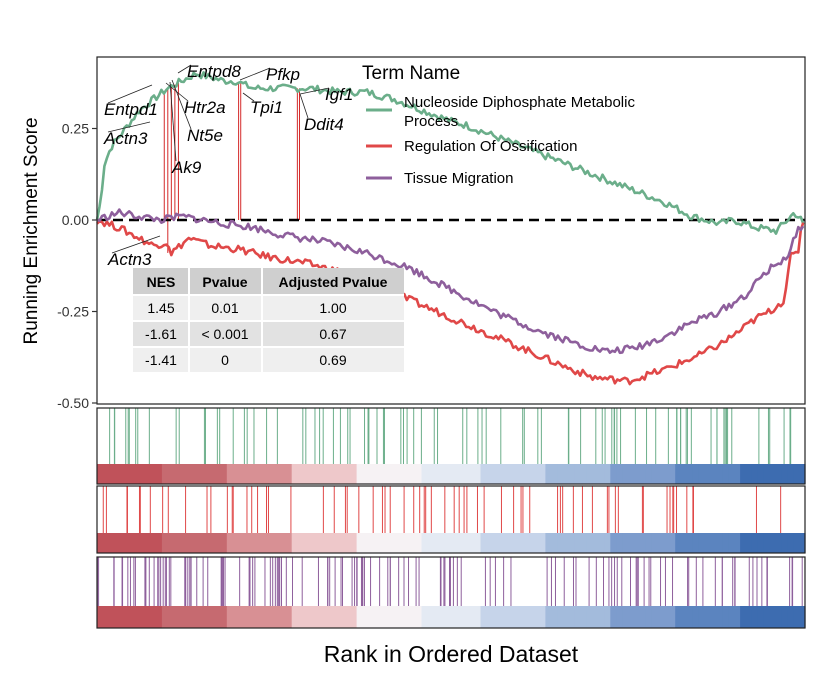  Describe the element at coordinates (332, 308) in the screenshot. I see `table-cell: 1.00` at that location.